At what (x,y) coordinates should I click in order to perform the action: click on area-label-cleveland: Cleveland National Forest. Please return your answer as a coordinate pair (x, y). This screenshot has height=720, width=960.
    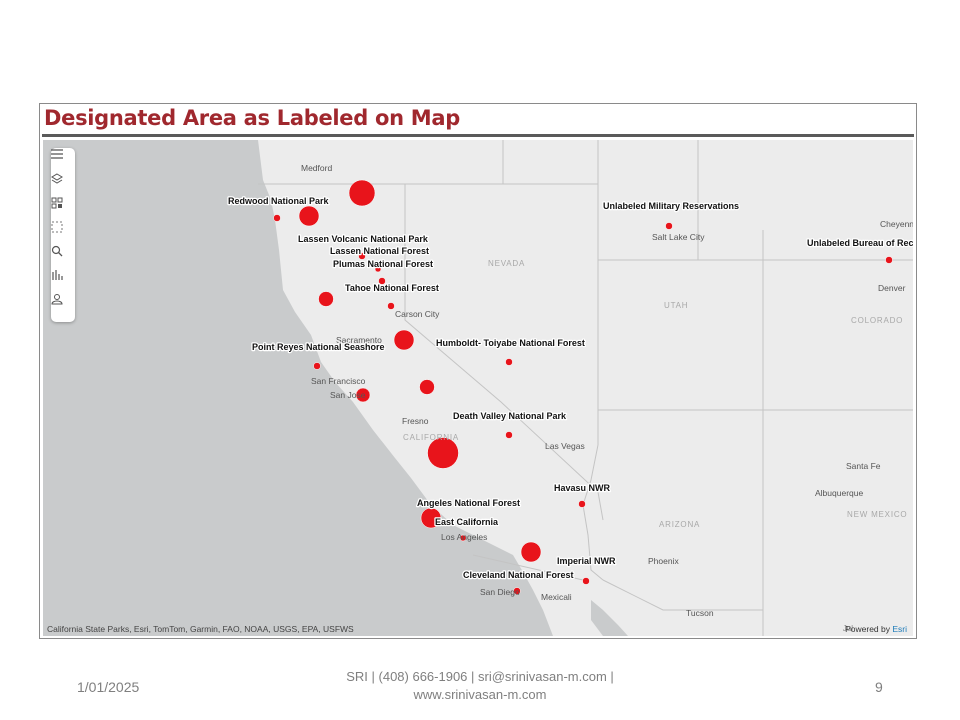
    Looking at the image, I should click on (518, 575).